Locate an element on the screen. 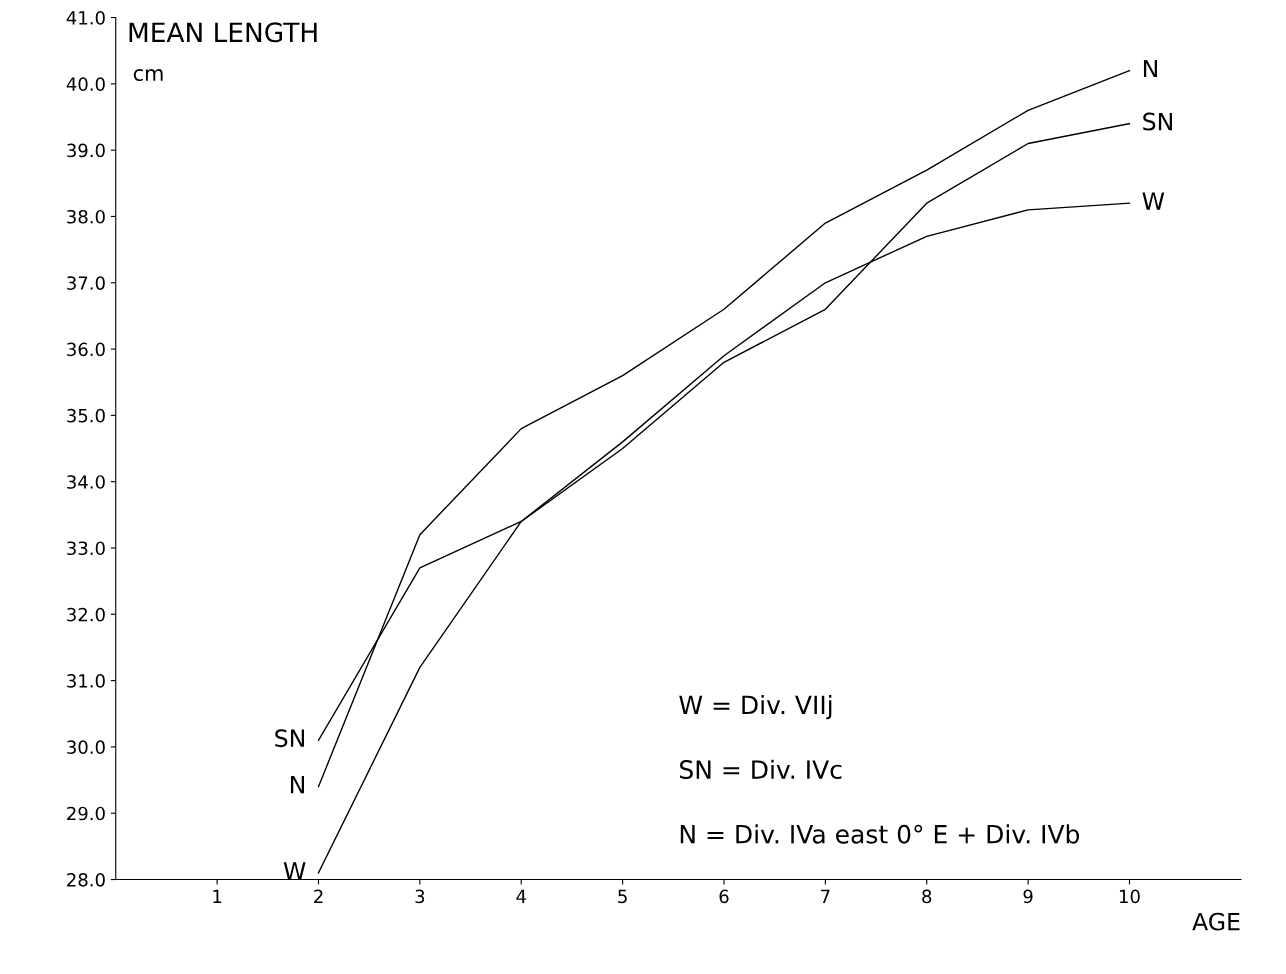 This screenshot has width=1286, height=974. x-tick-label: 6 is located at coordinates (724, 896).